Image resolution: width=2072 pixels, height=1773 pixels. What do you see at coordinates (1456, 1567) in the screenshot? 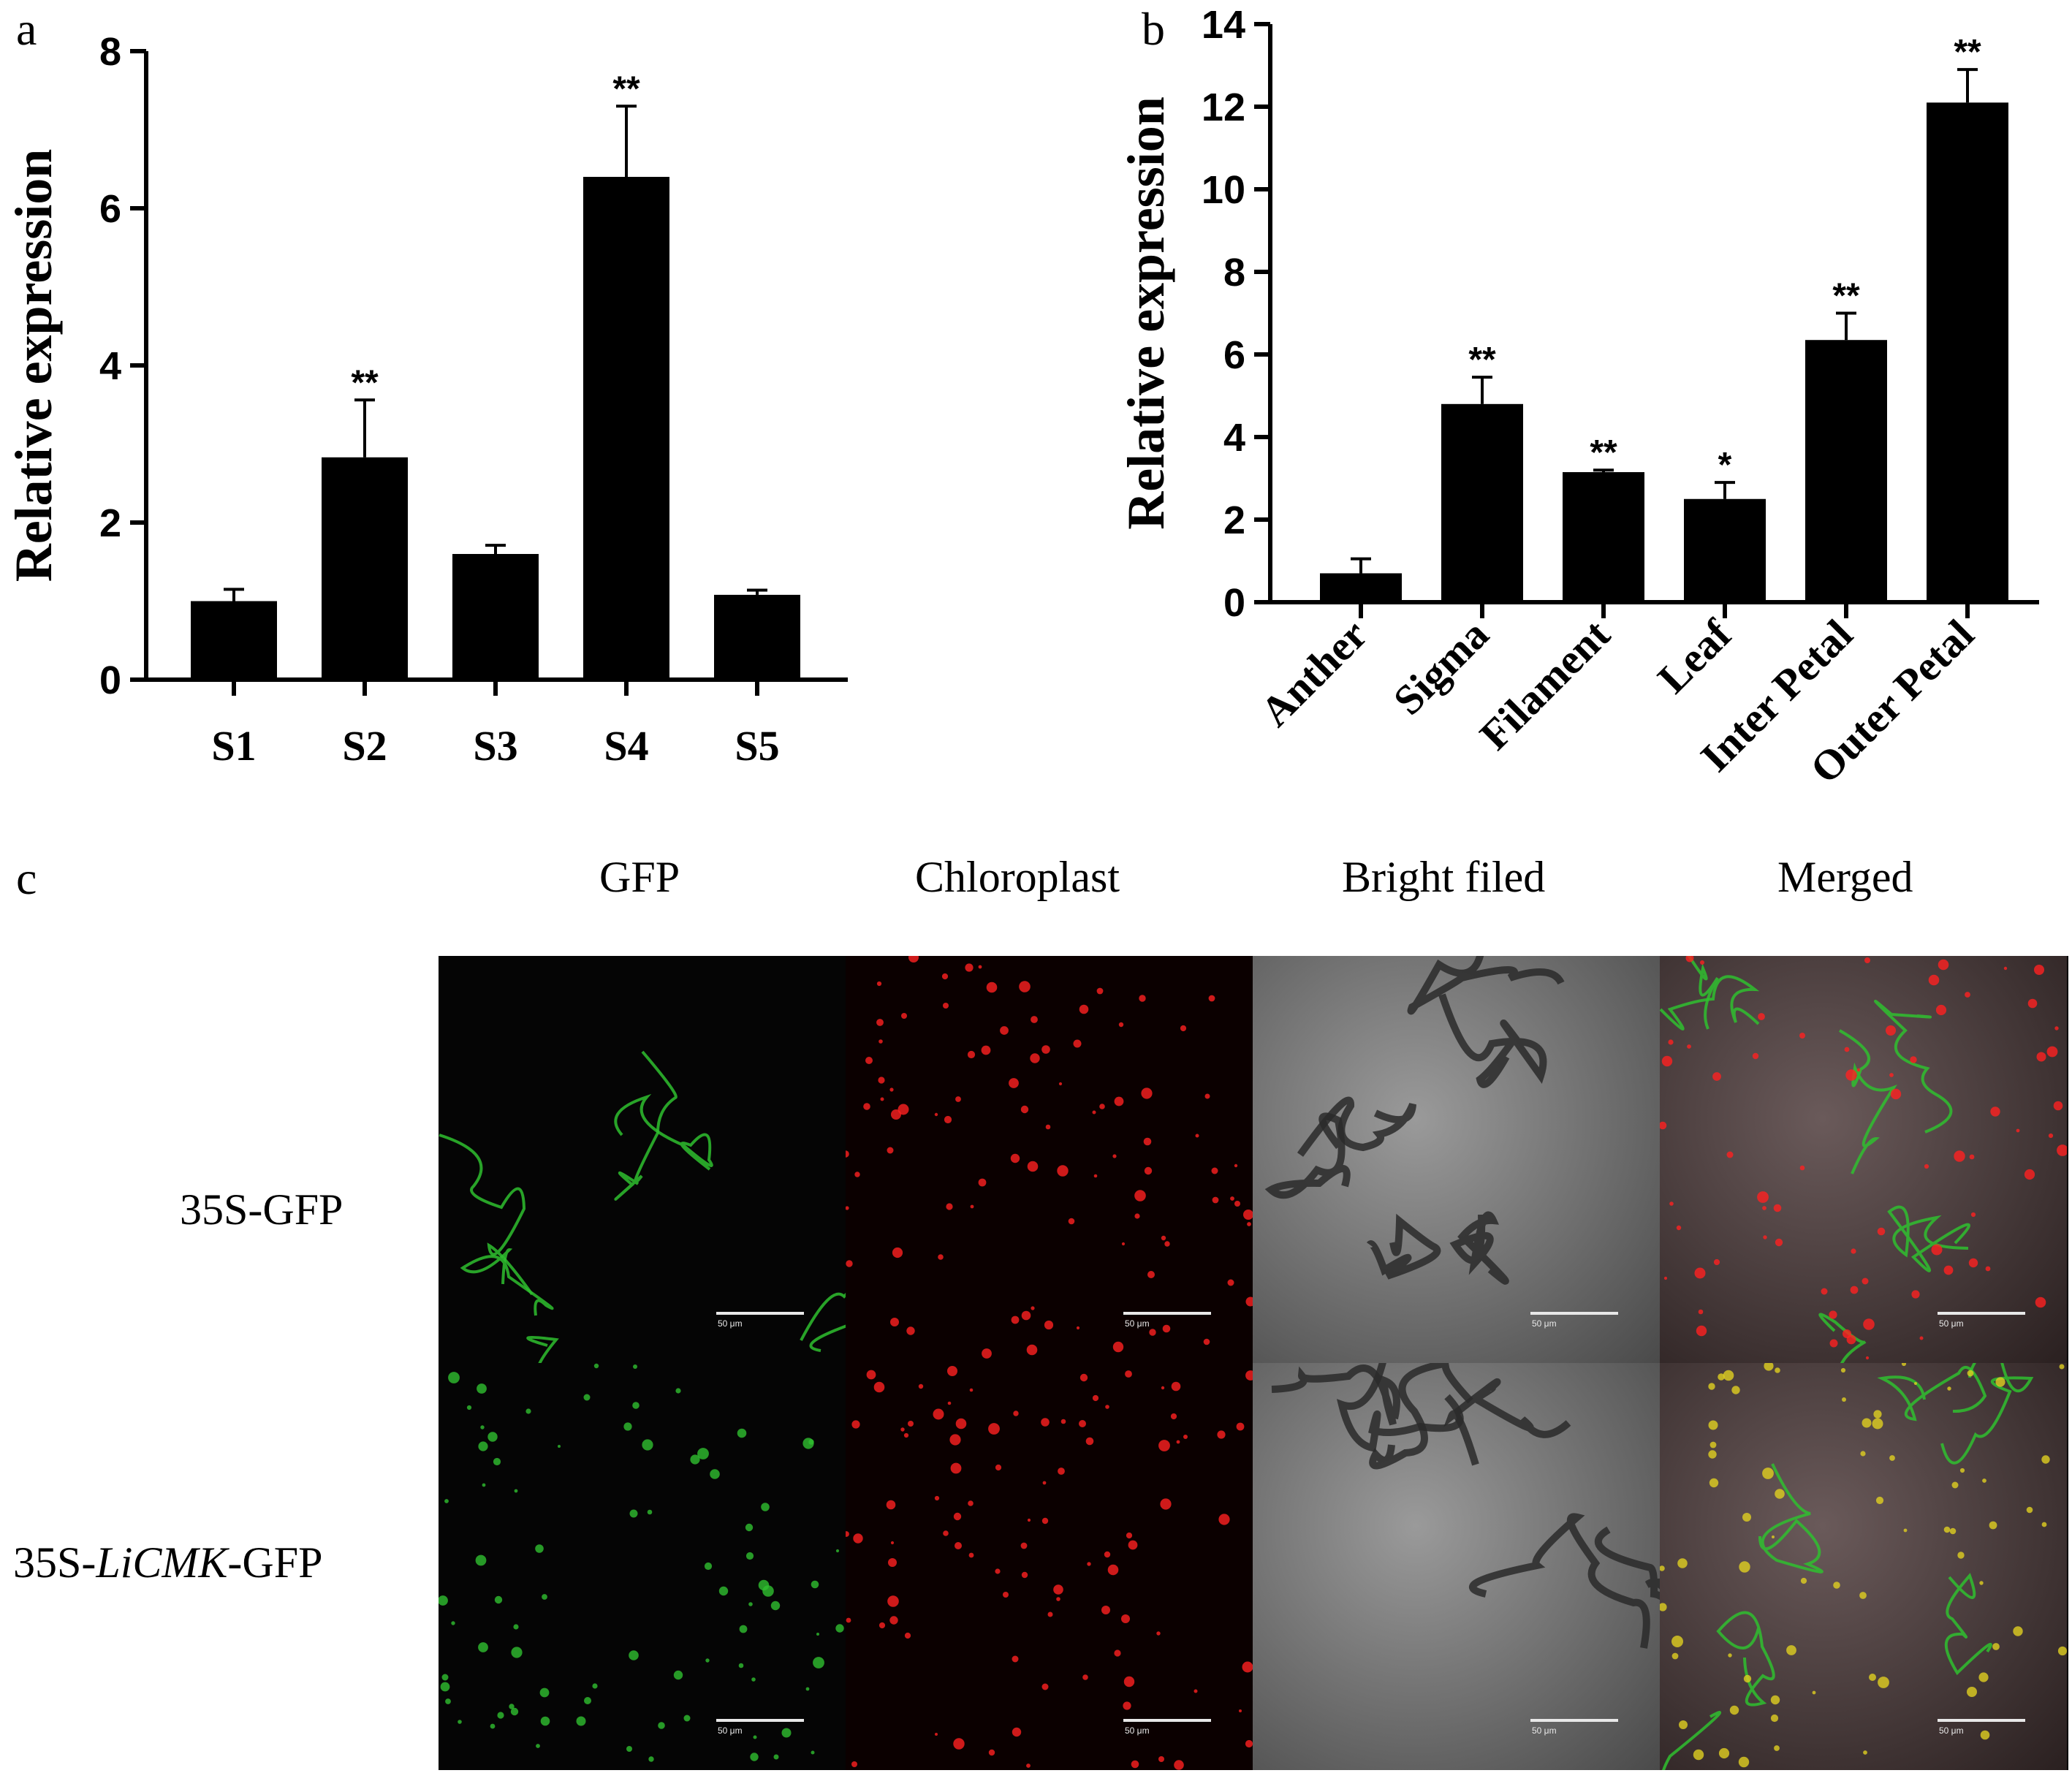
I see `micrograph-bright-row2: 50 μm` at bounding box center [1456, 1567].